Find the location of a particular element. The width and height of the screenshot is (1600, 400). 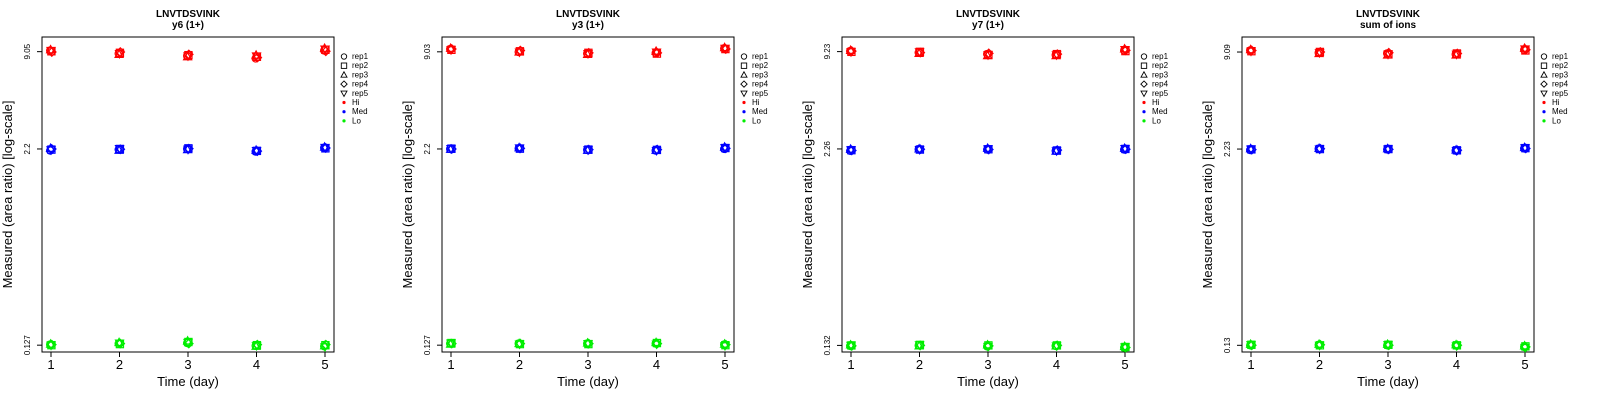

data-point-med-rep5-day4 is located at coordinates (1456, 152).